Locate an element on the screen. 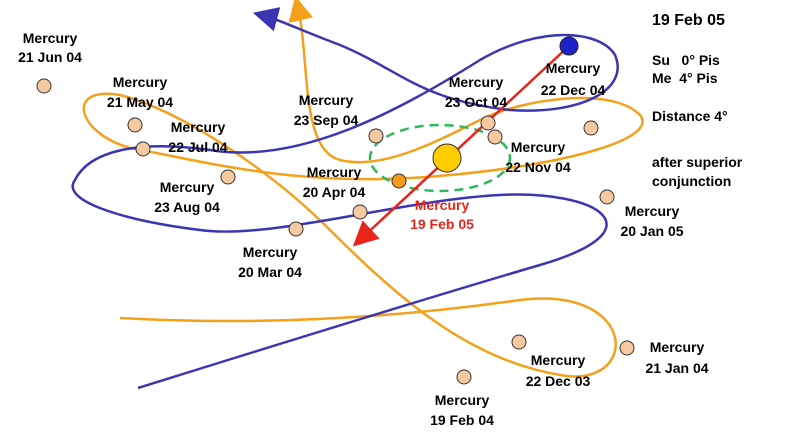  sightline is located at coordinates (461, 146).